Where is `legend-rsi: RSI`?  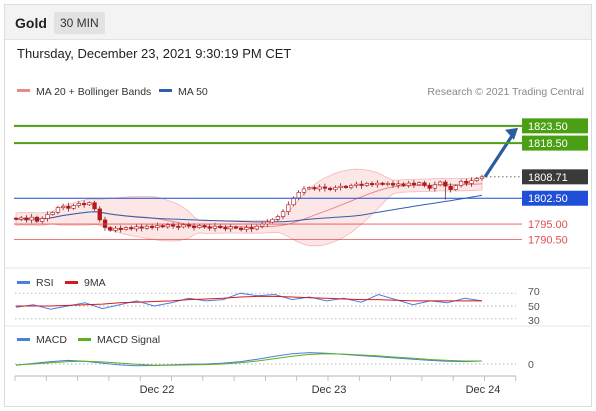 legend-rsi: RSI is located at coordinates (45, 283).